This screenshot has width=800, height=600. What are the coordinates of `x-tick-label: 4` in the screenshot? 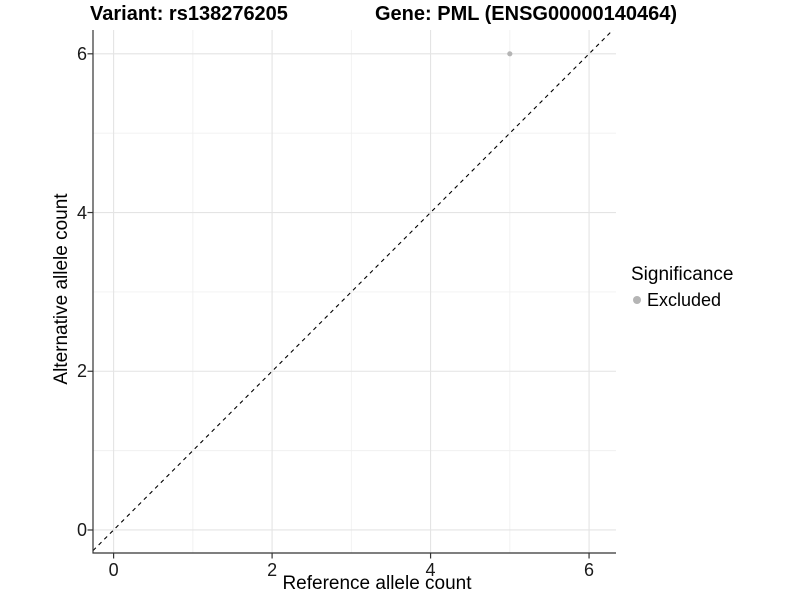 It's located at (430, 570).